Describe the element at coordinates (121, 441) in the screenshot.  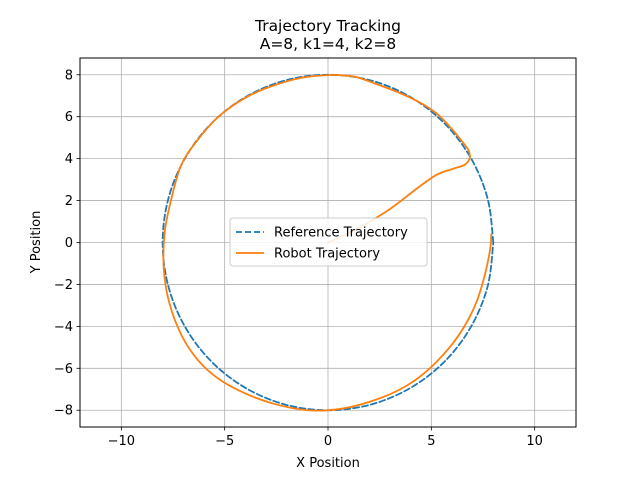
I see `x-tick-label: −10` at that location.